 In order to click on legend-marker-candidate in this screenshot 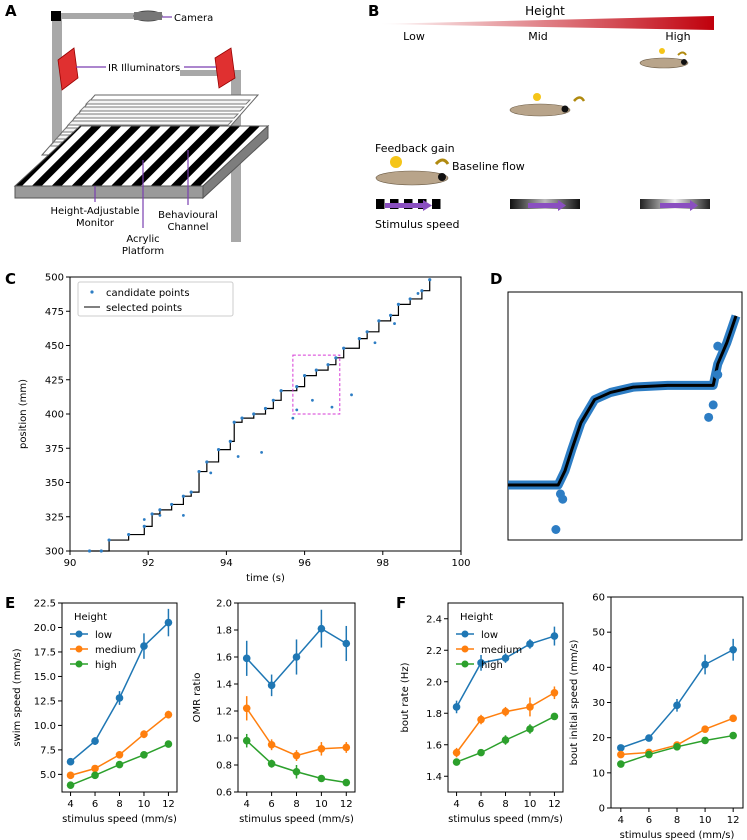, I will do `click(92, 292)`.